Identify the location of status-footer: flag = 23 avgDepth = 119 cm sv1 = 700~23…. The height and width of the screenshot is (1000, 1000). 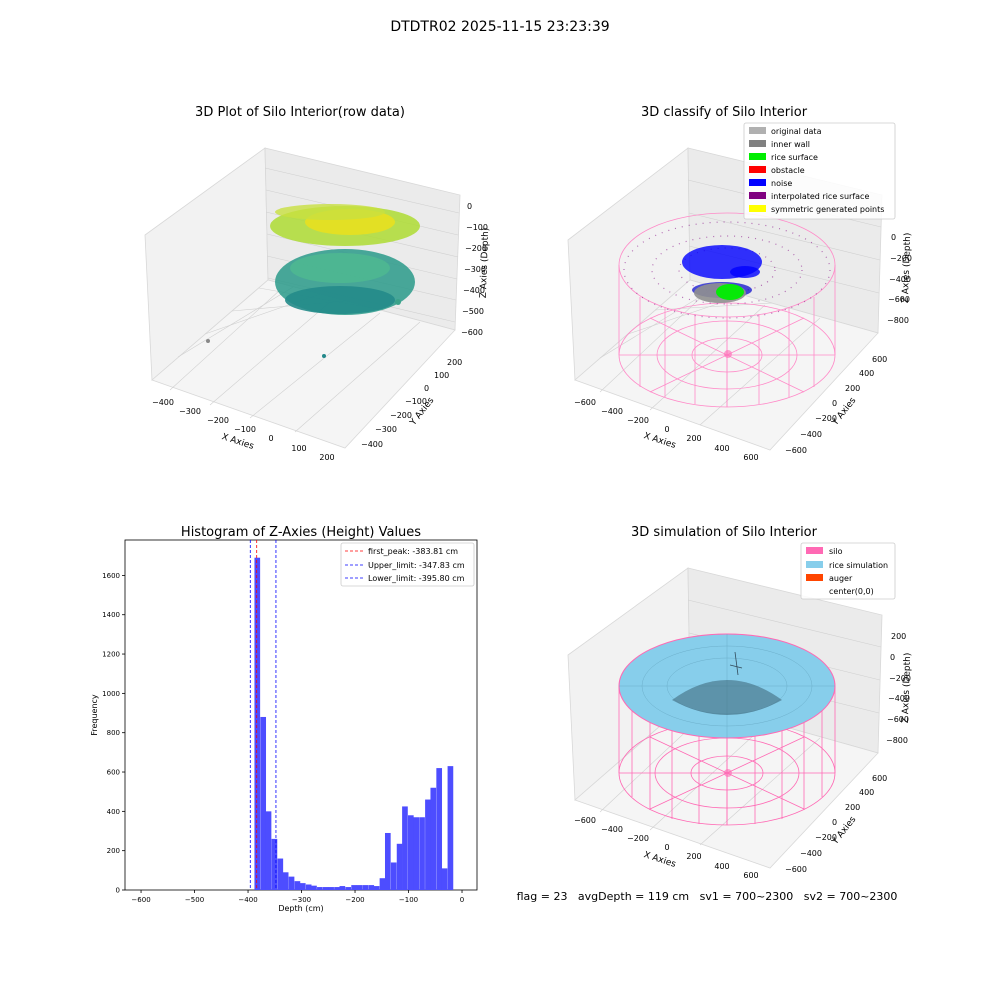
(707, 896).